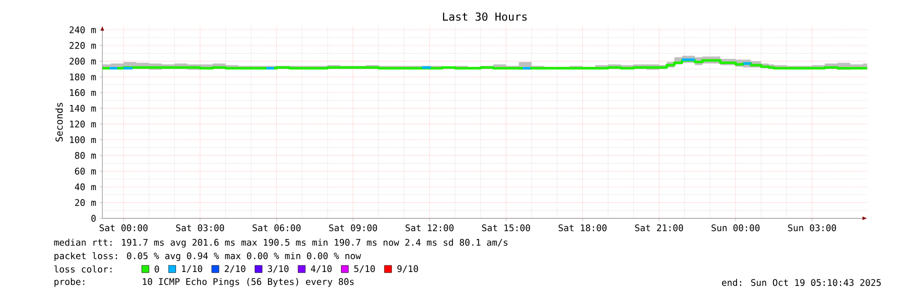  What do you see at coordinates (506, 228) in the screenshot?
I see `x-tick-label: Sat 15:00` at bounding box center [506, 228].